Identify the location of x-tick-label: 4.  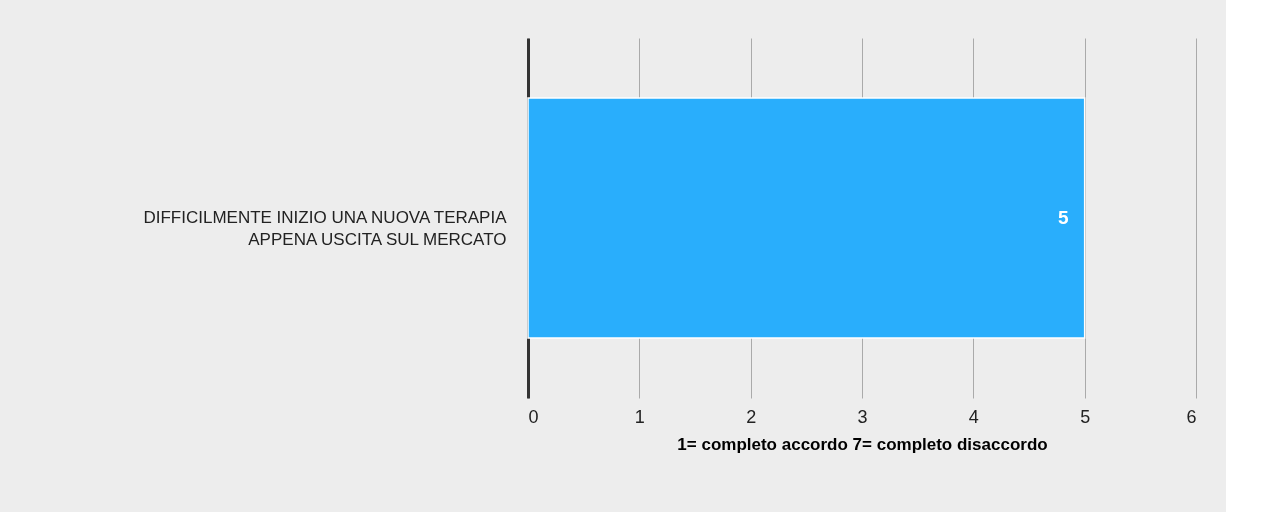
(973, 416).